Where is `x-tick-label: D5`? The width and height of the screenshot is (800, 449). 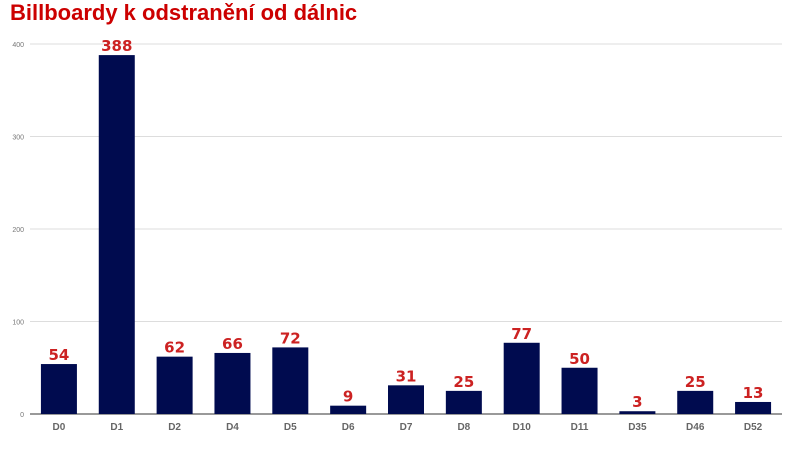
x-tick-label: D5 is located at coordinates (290, 427).